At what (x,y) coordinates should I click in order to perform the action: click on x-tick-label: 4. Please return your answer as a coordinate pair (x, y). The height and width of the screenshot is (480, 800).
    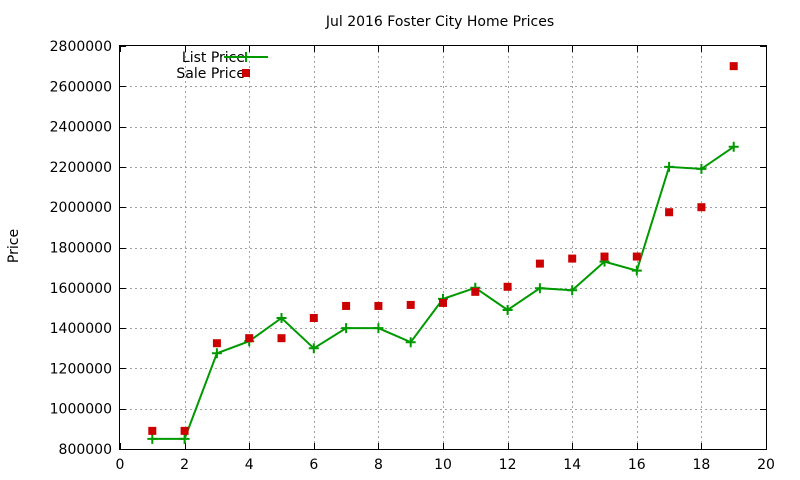
    Looking at the image, I should click on (249, 465).